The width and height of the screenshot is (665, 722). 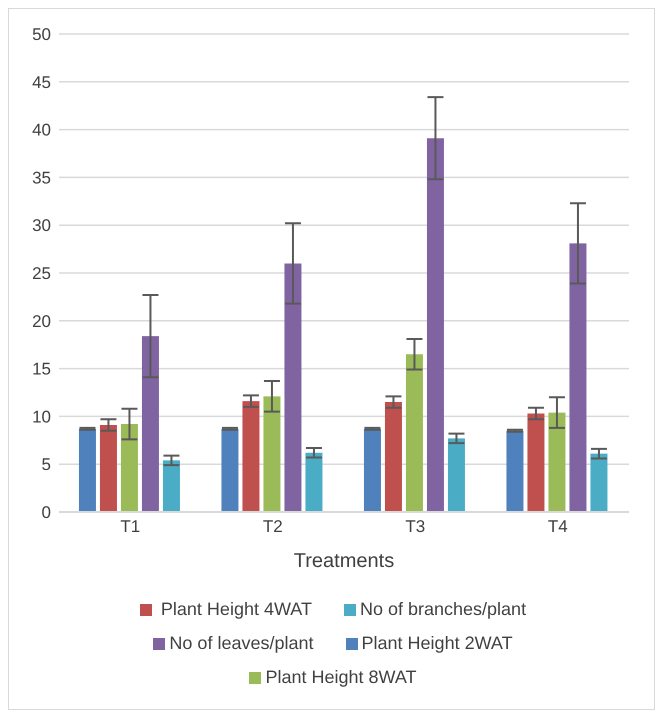 What do you see at coordinates (46, 464) in the screenshot?
I see `y-tick-label: 5` at bounding box center [46, 464].